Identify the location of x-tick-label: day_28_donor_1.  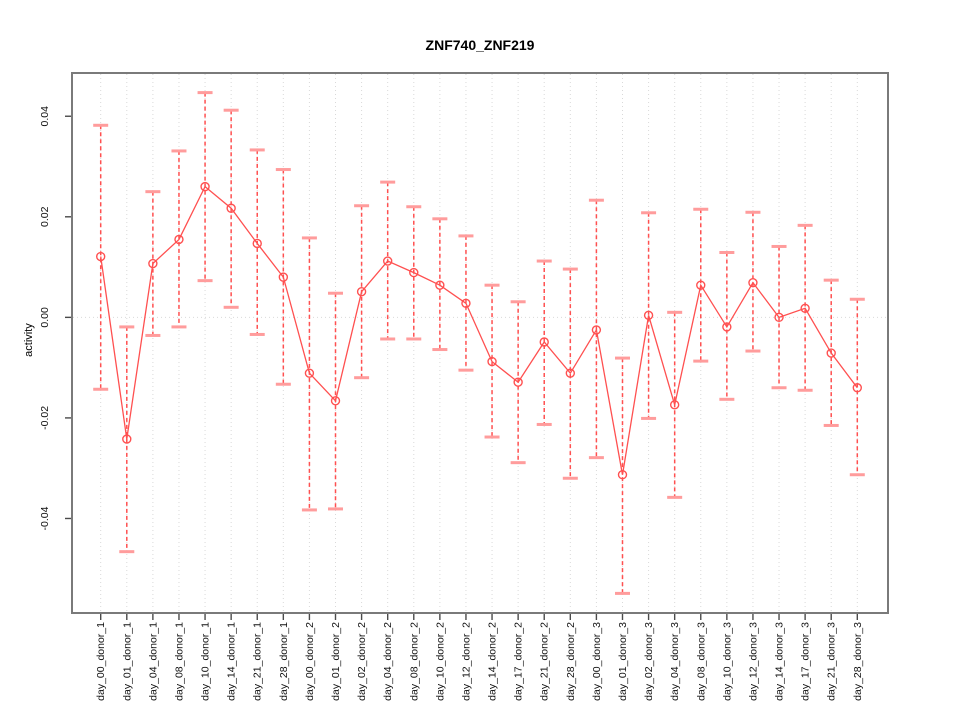
(284, 661).